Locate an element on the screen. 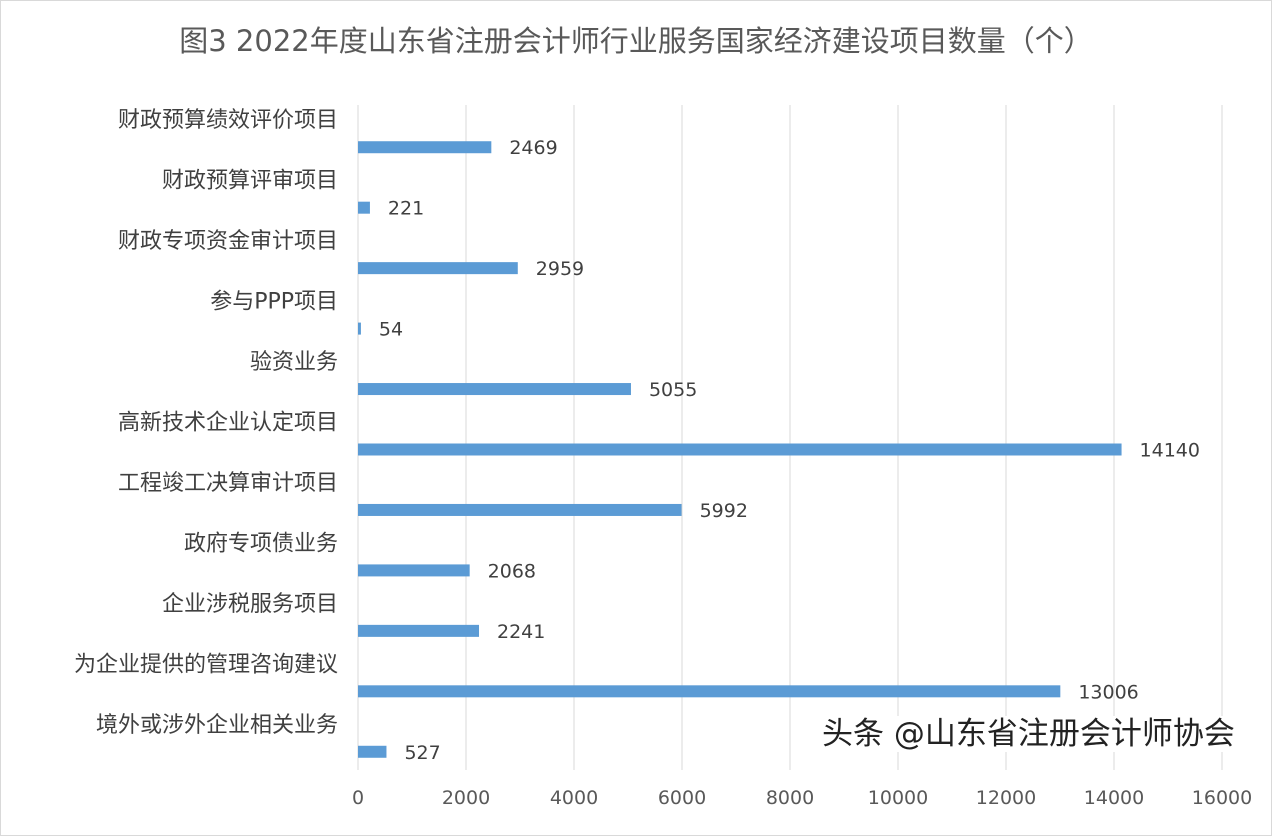 The height and width of the screenshot is (836, 1272). category-label: 参与PPP项目 is located at coordinates (274, 302).